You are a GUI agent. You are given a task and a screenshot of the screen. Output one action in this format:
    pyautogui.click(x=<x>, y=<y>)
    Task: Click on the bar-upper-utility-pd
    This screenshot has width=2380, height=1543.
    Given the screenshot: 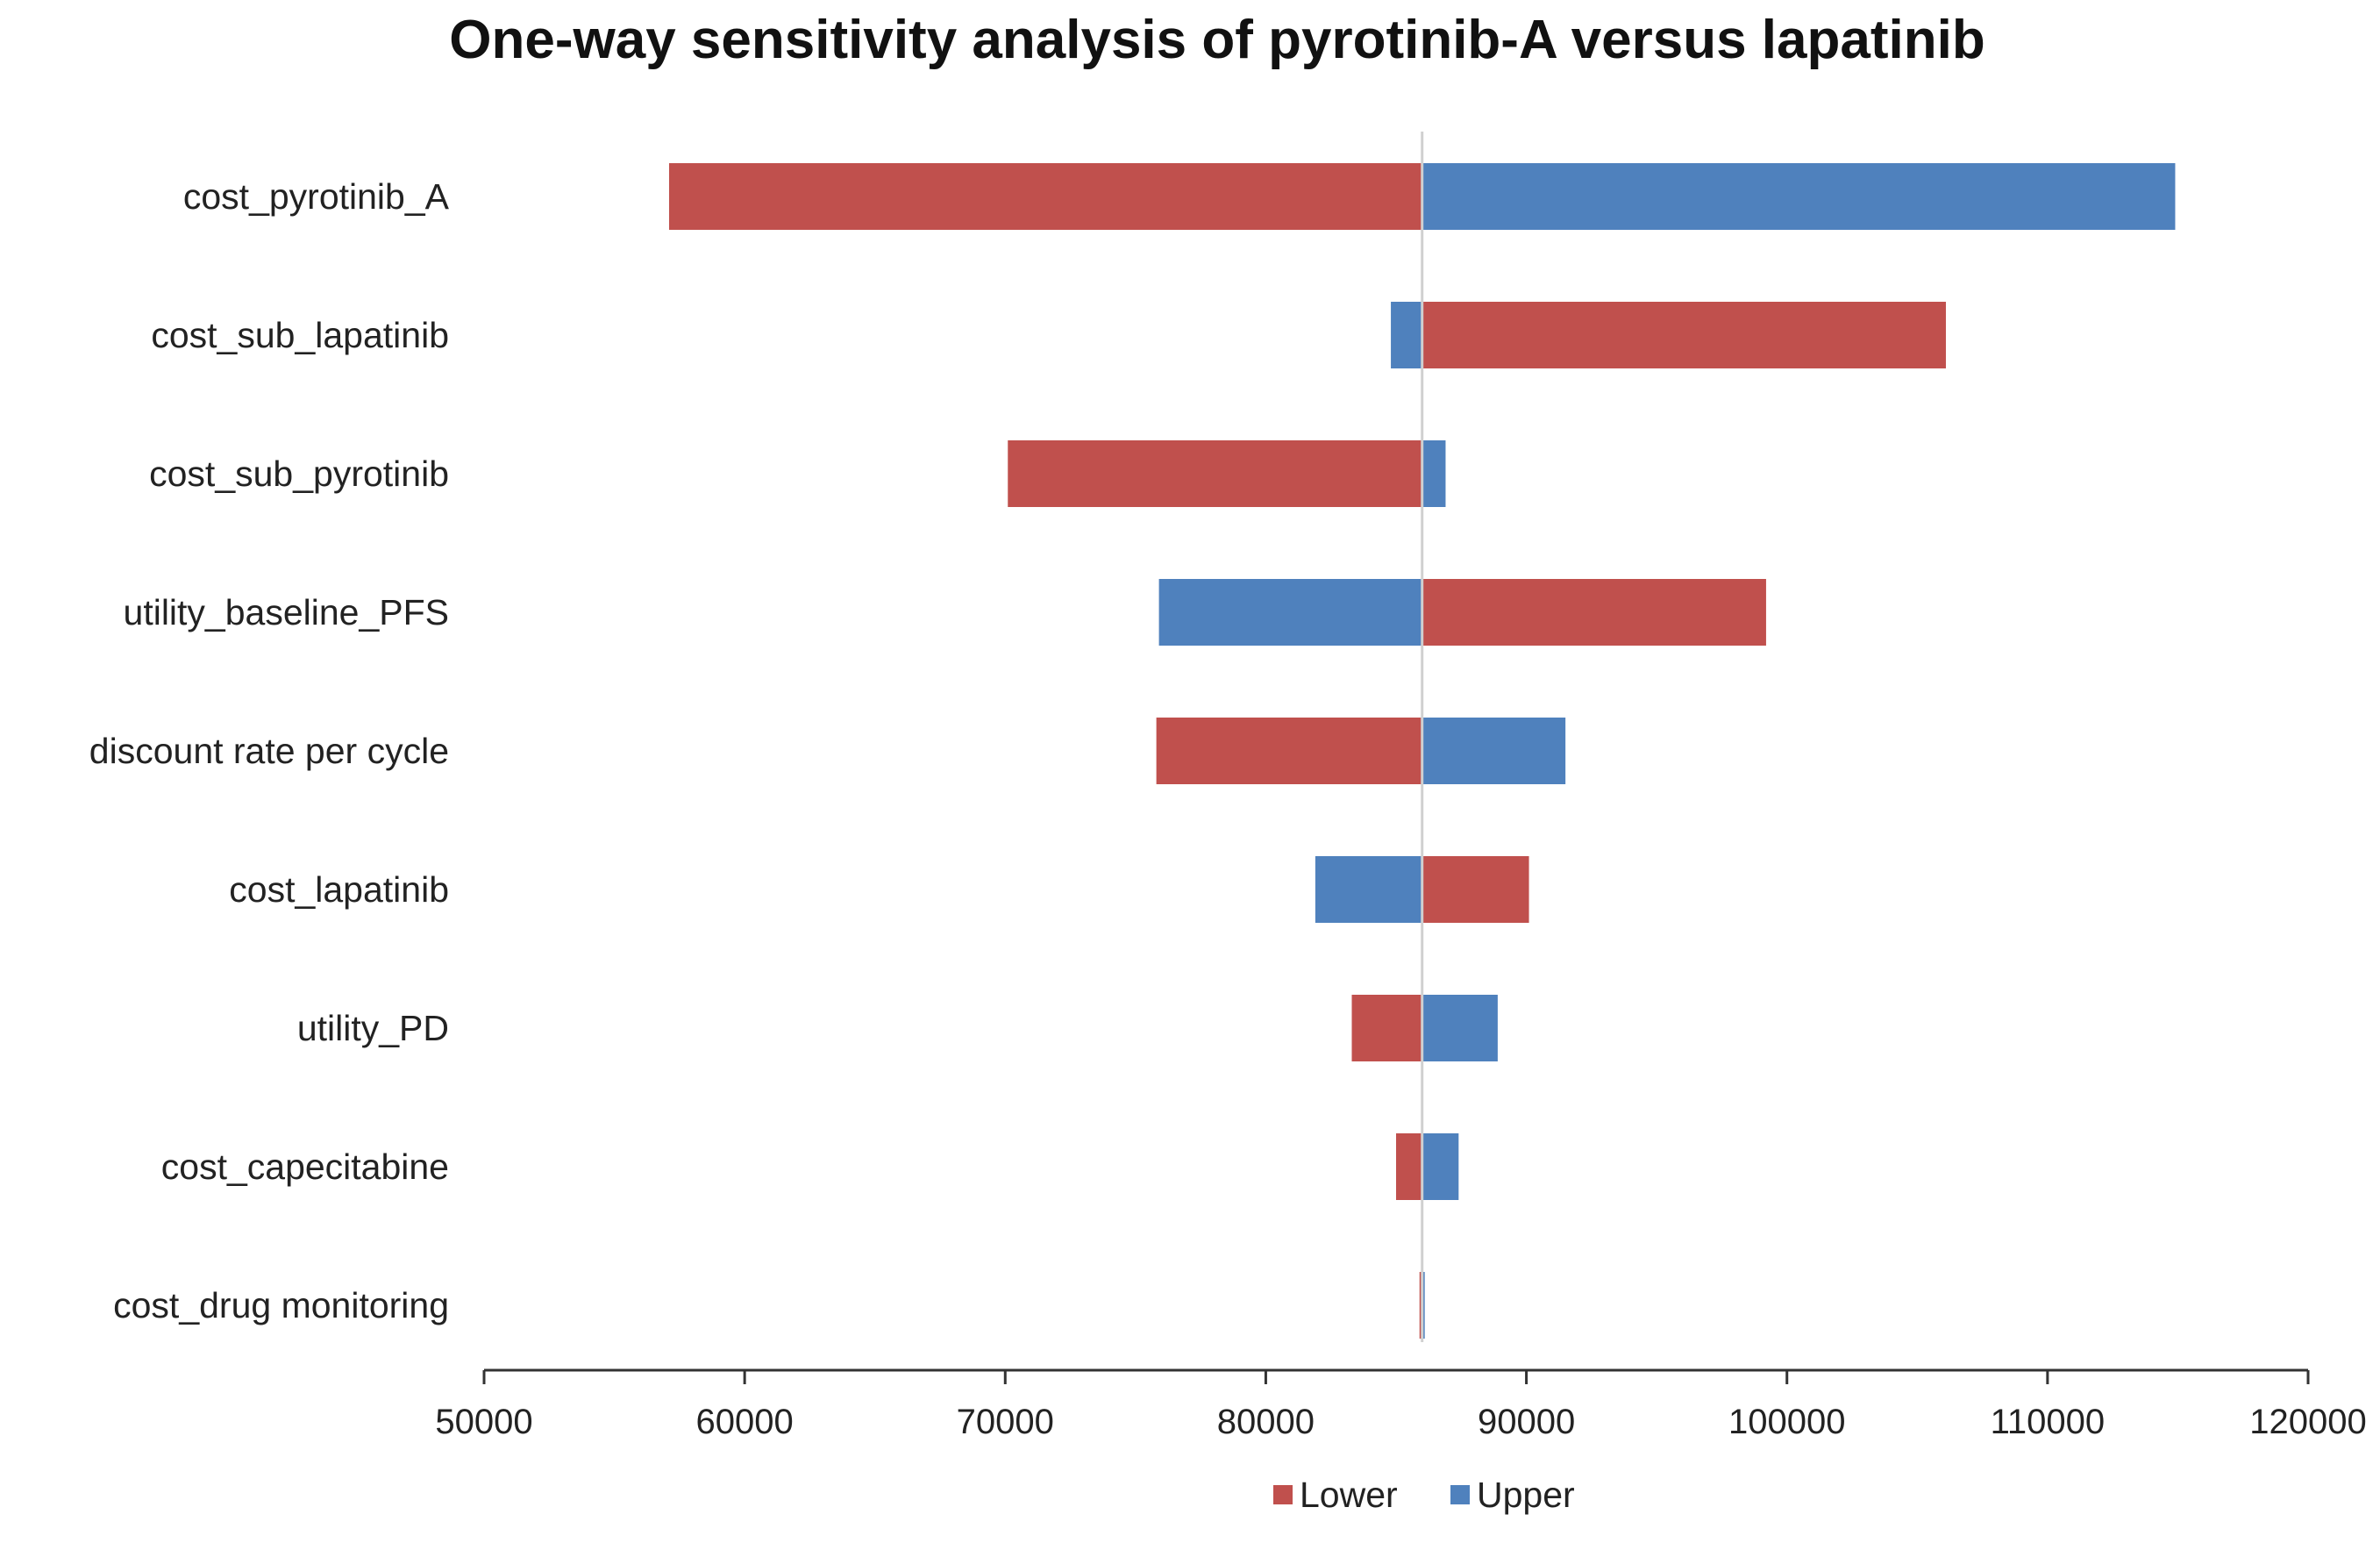 What is the action you would take?
    pyautogui.click(x=1460, y=1028)
    